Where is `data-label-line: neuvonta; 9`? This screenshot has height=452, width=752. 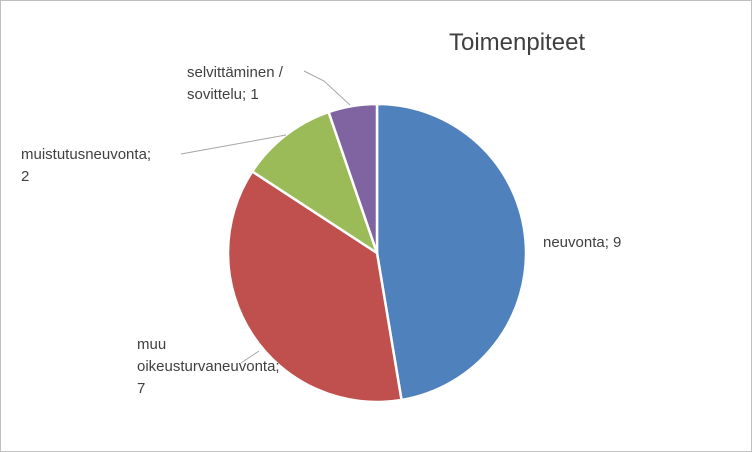 data-label-line: neuvonta; 9 is located at coordinates (582, 242).